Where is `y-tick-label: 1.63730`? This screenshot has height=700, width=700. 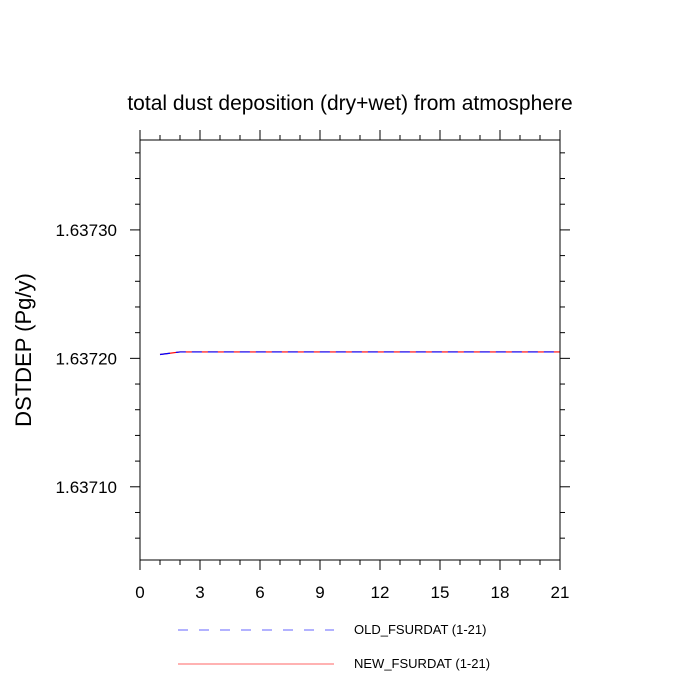
y-tick-label: 1.63730 is located at coordinates (86, 230).